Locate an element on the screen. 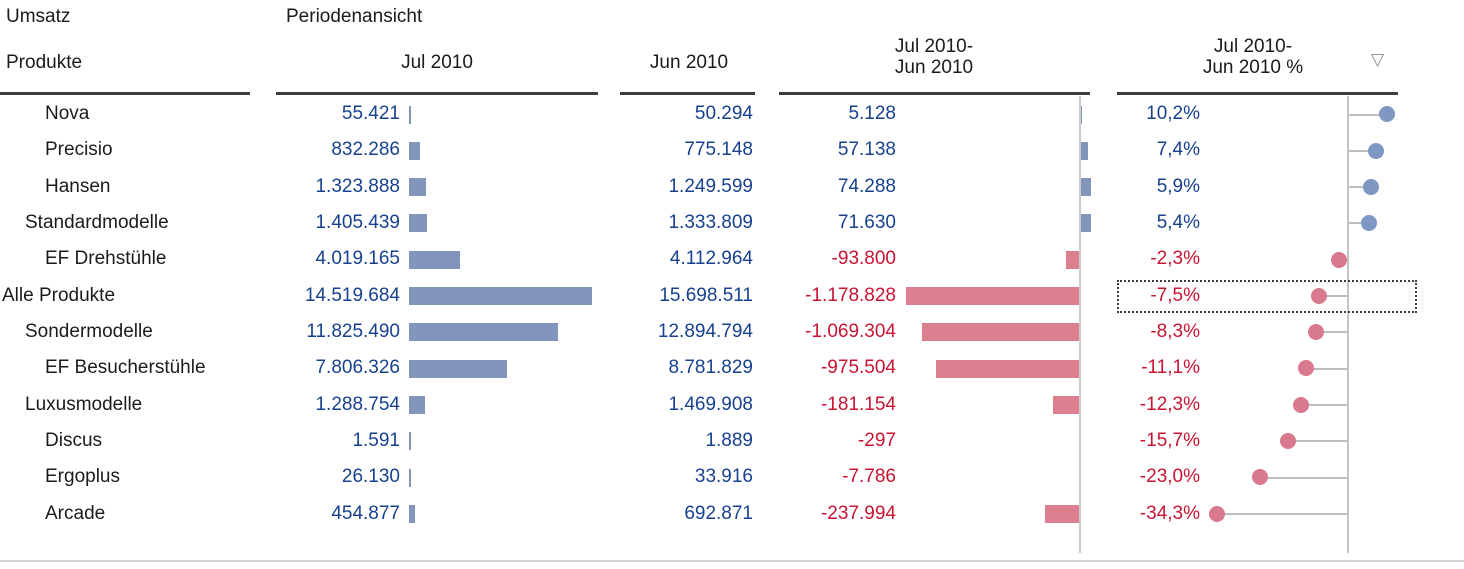 The image size is (1464, 569). jun-value: 775.148 is located at coordinates (718, 150).